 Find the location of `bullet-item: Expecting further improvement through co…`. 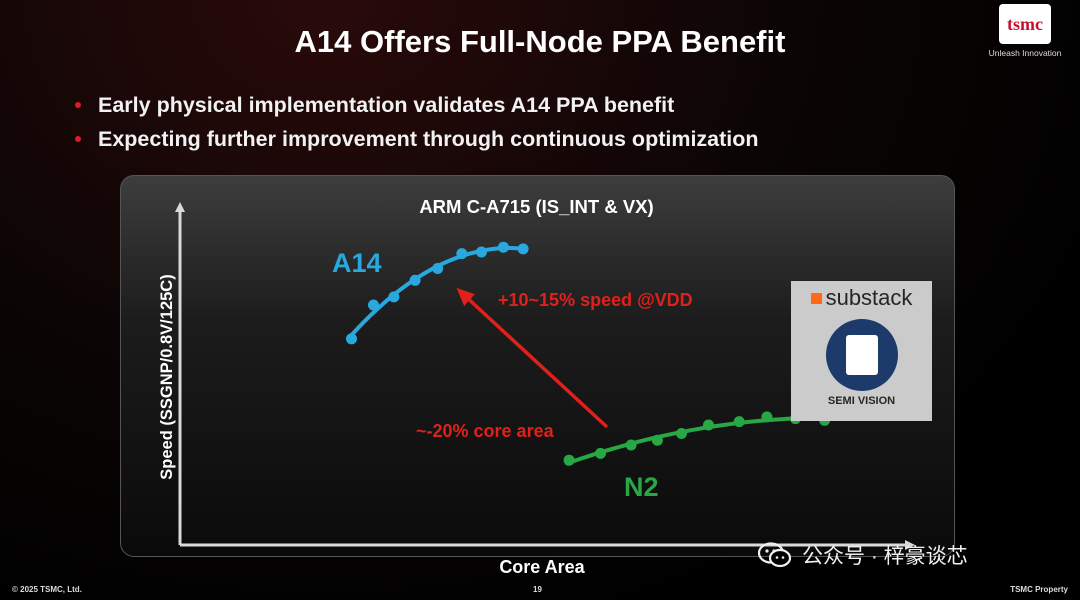

bullet-item: Expecting further improvement through co… is located at coordinates (417, 139).